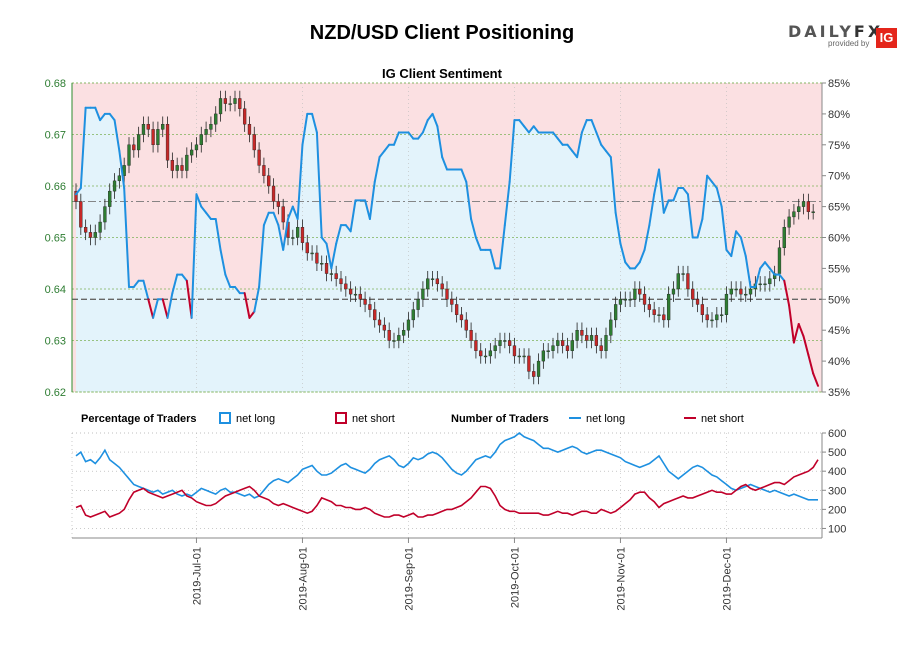  What do you see at coordinates (303, 579) in the screenshot?
I see `date-tick-label: 2019-Aug-01` at bounding box center [303, 579].